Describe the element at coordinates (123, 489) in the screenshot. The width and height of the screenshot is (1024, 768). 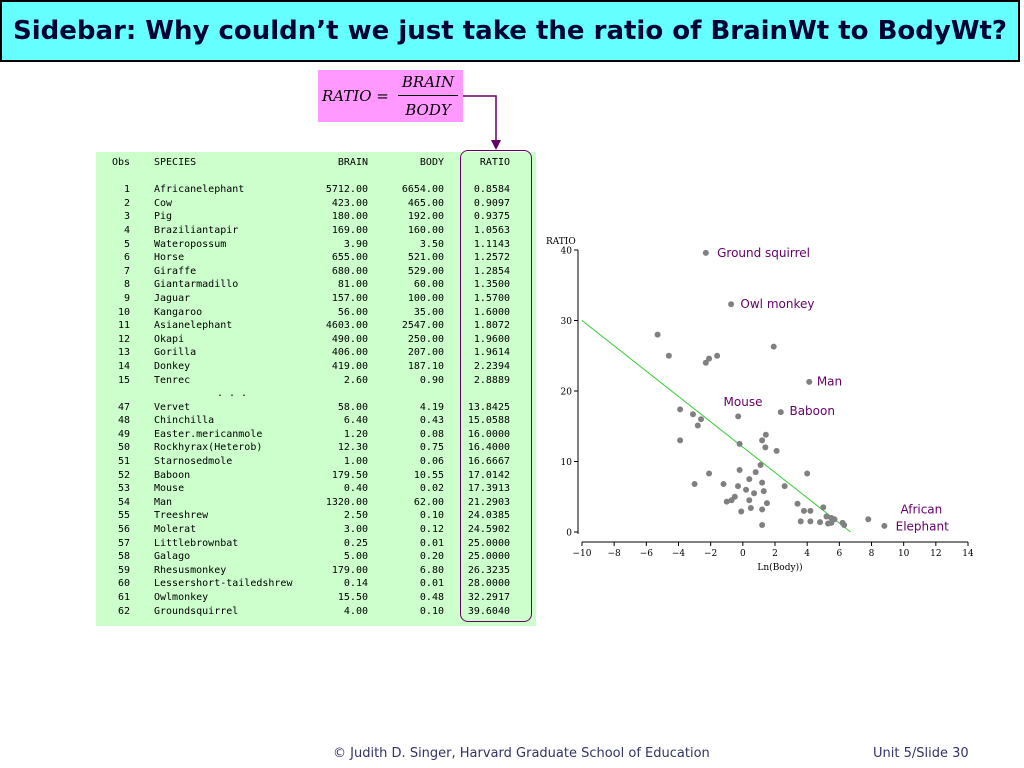
I see `obs-cell: 53` at that location.